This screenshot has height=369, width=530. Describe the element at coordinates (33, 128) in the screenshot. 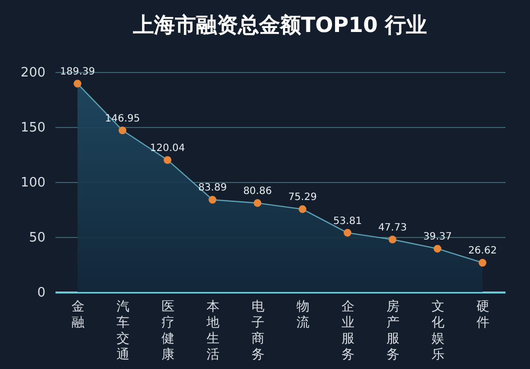

I see `y-tick-label: 150` at that location.